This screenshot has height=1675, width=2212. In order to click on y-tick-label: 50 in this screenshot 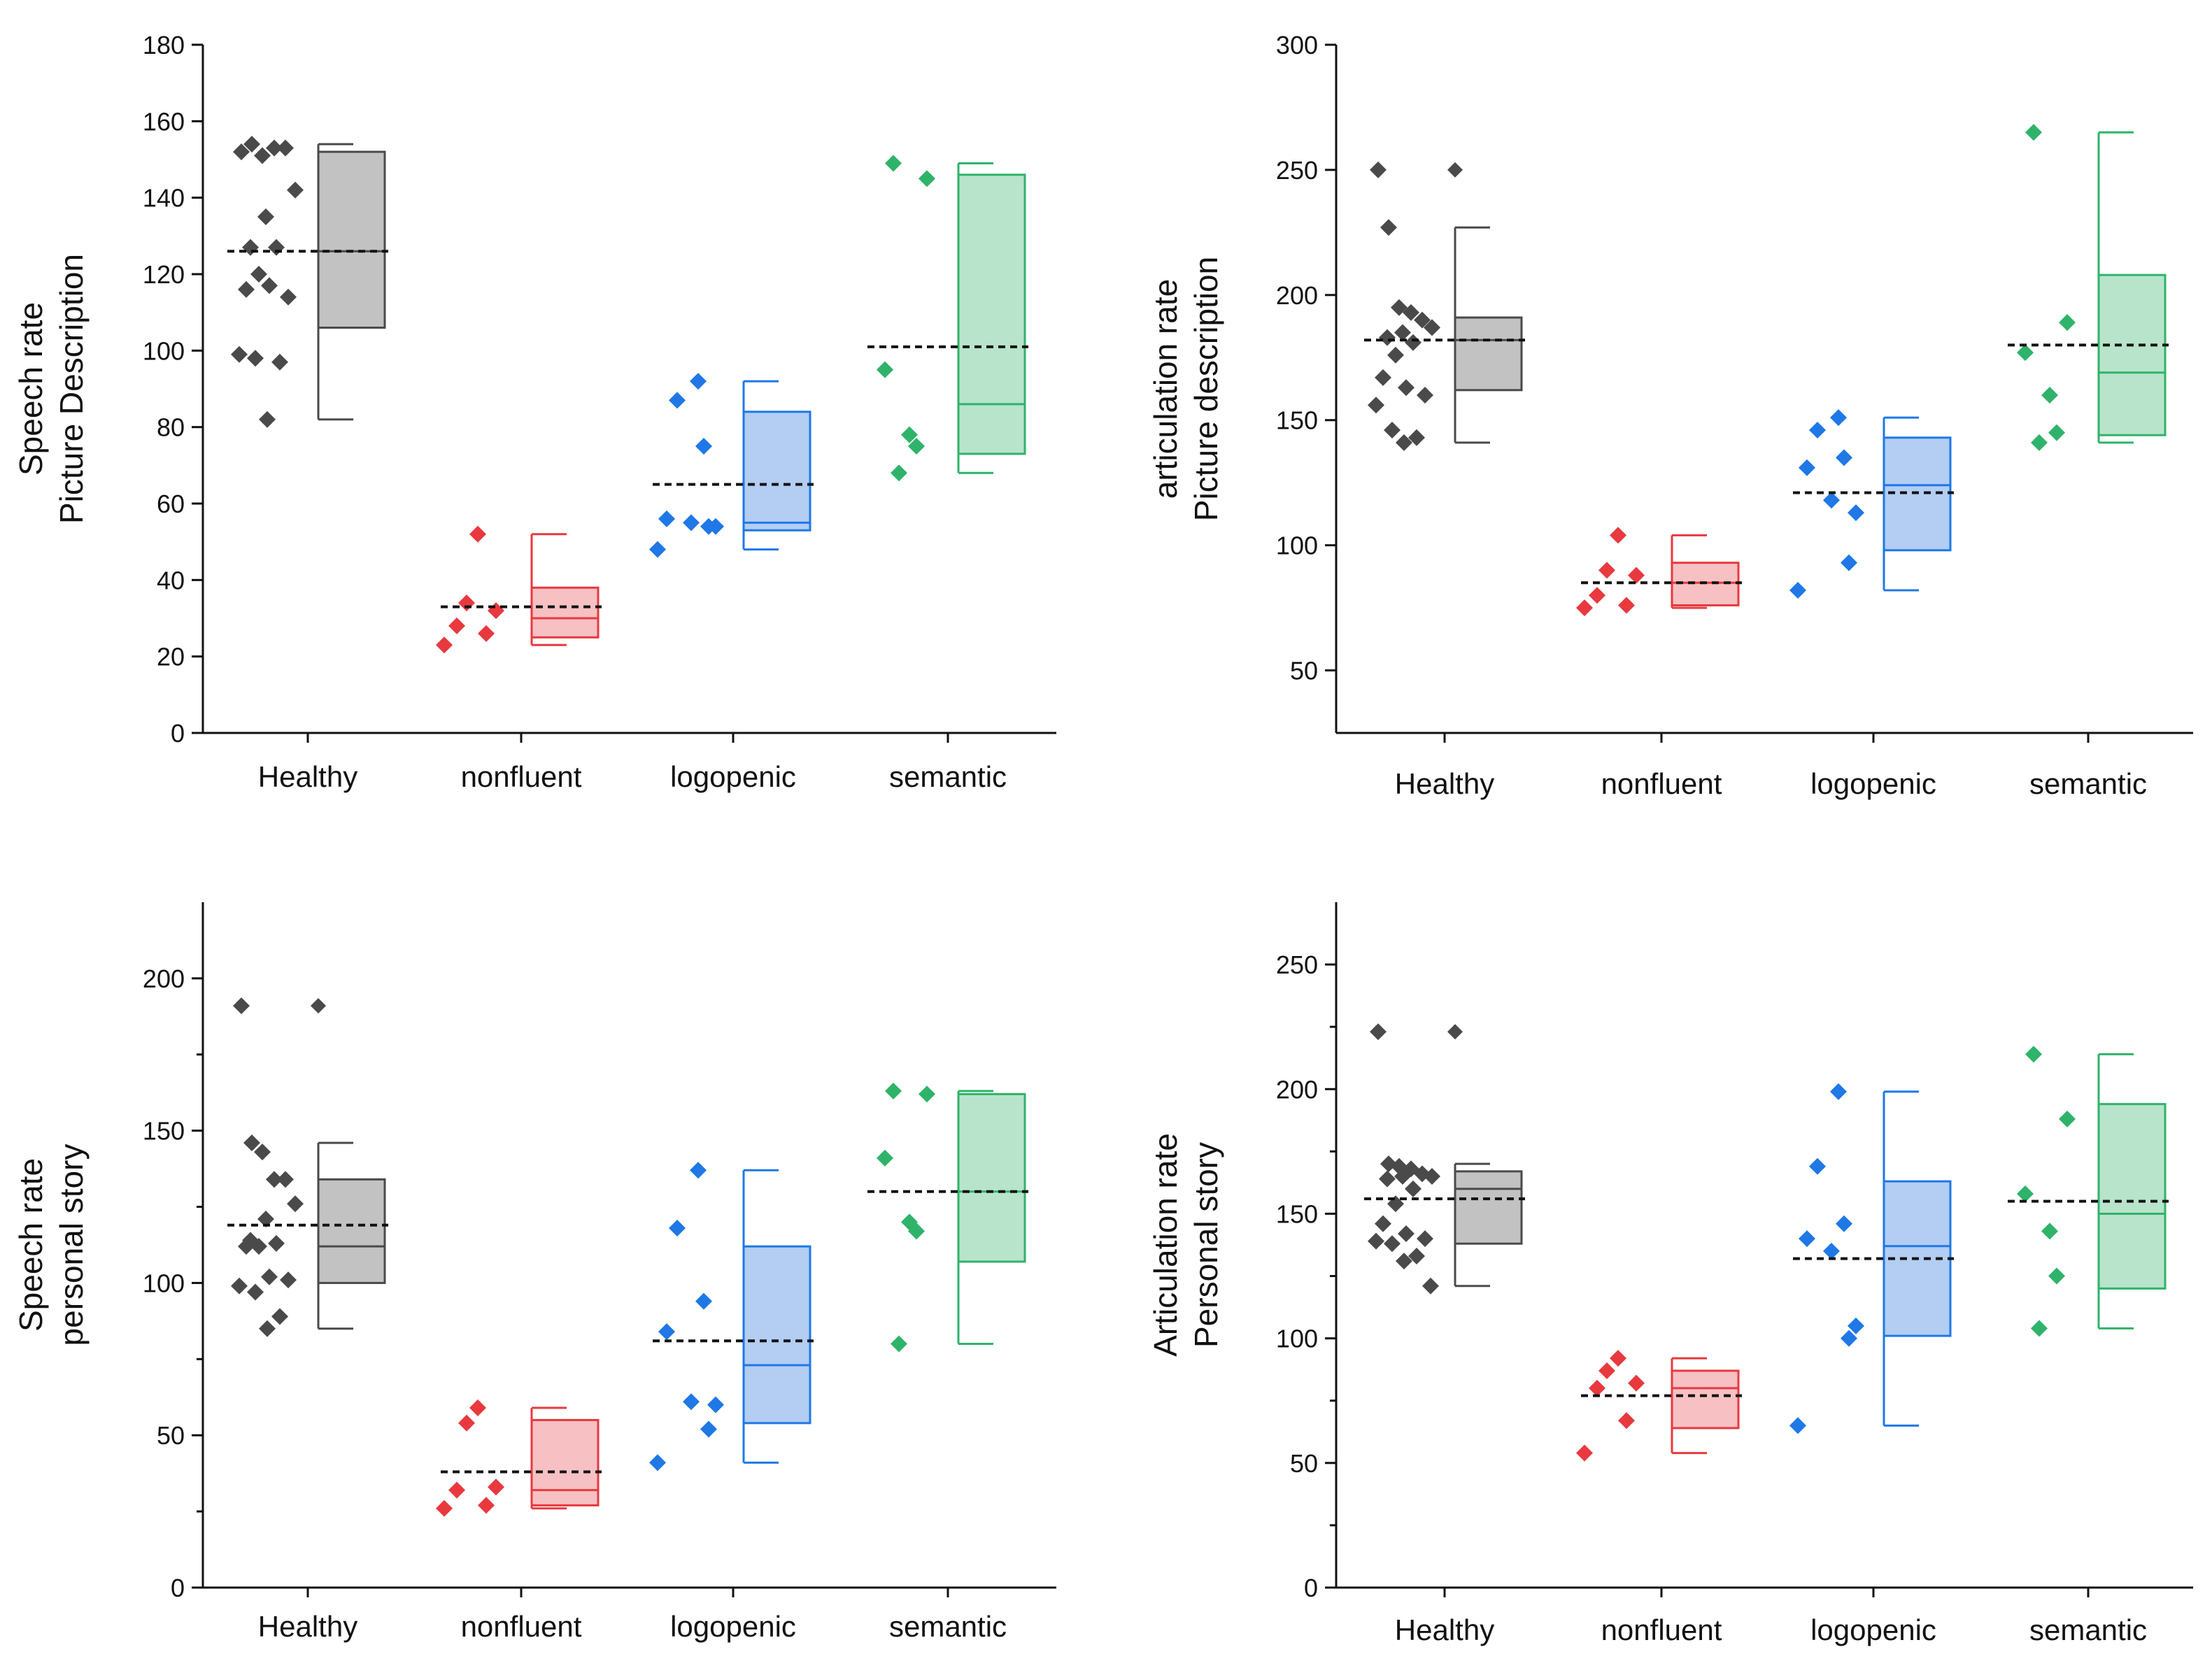, I will do `click(171, 1435)`.